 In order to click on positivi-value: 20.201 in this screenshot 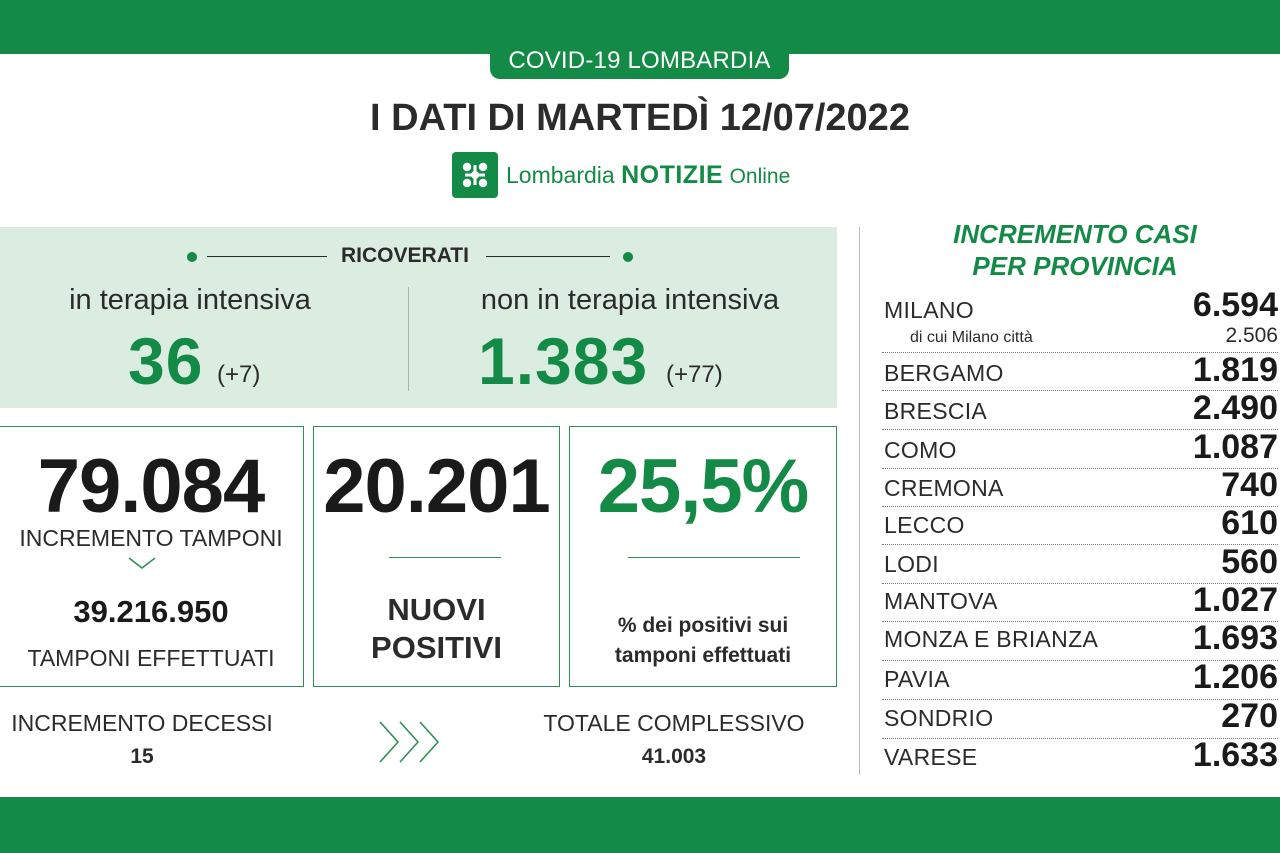, I will do `click(436, 486)`.